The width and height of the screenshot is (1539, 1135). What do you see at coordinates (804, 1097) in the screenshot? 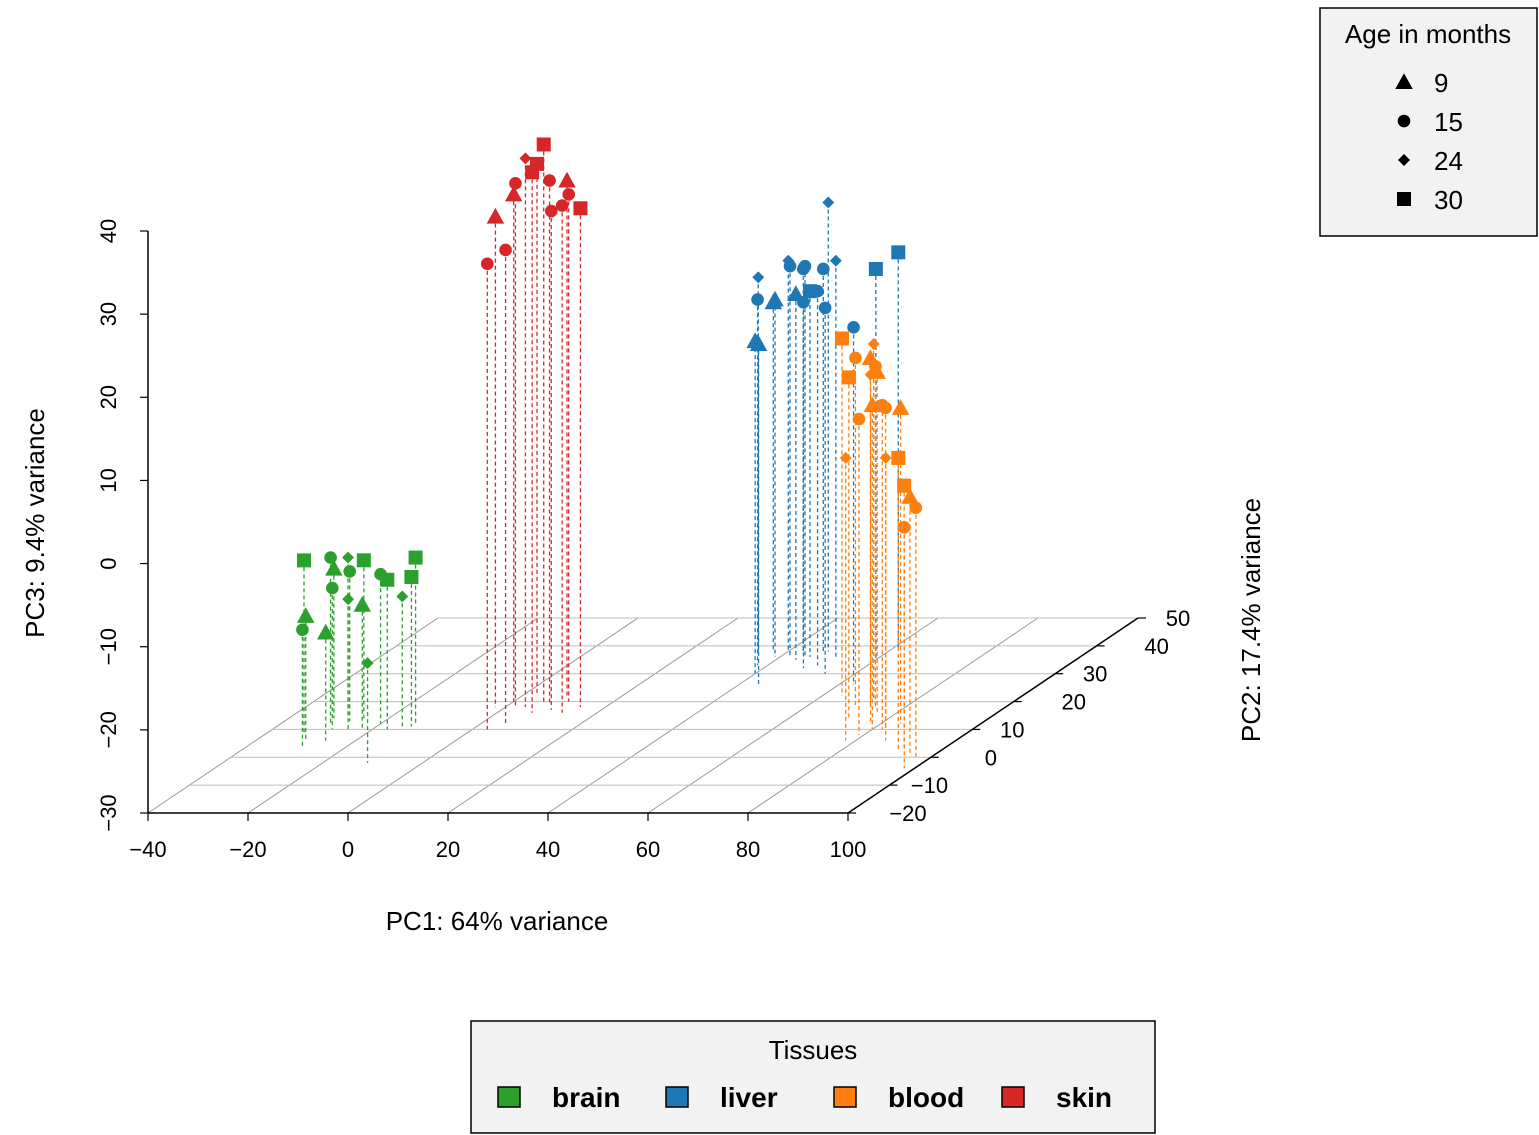
I see `tissue-legend-items: brain liver blood skin` at bounding box center [804, 1097].